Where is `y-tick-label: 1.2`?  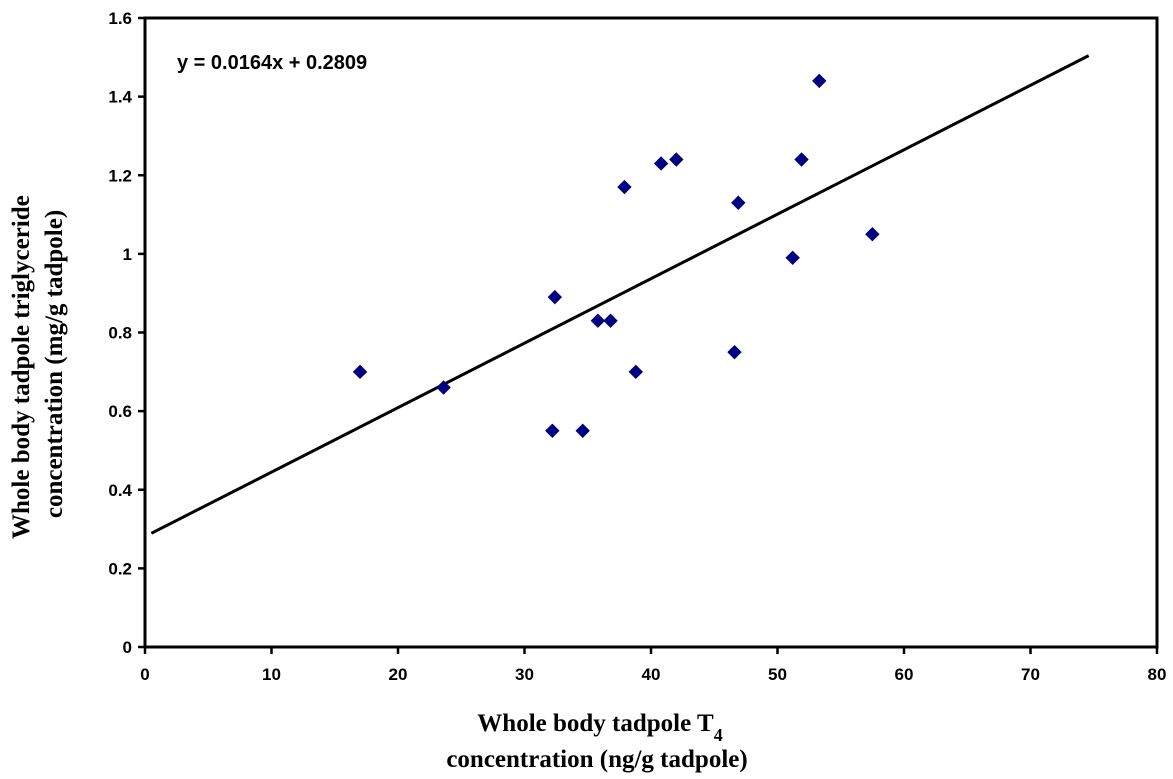
y-tick-label: 1.2 is located at coordinates (120, 175).